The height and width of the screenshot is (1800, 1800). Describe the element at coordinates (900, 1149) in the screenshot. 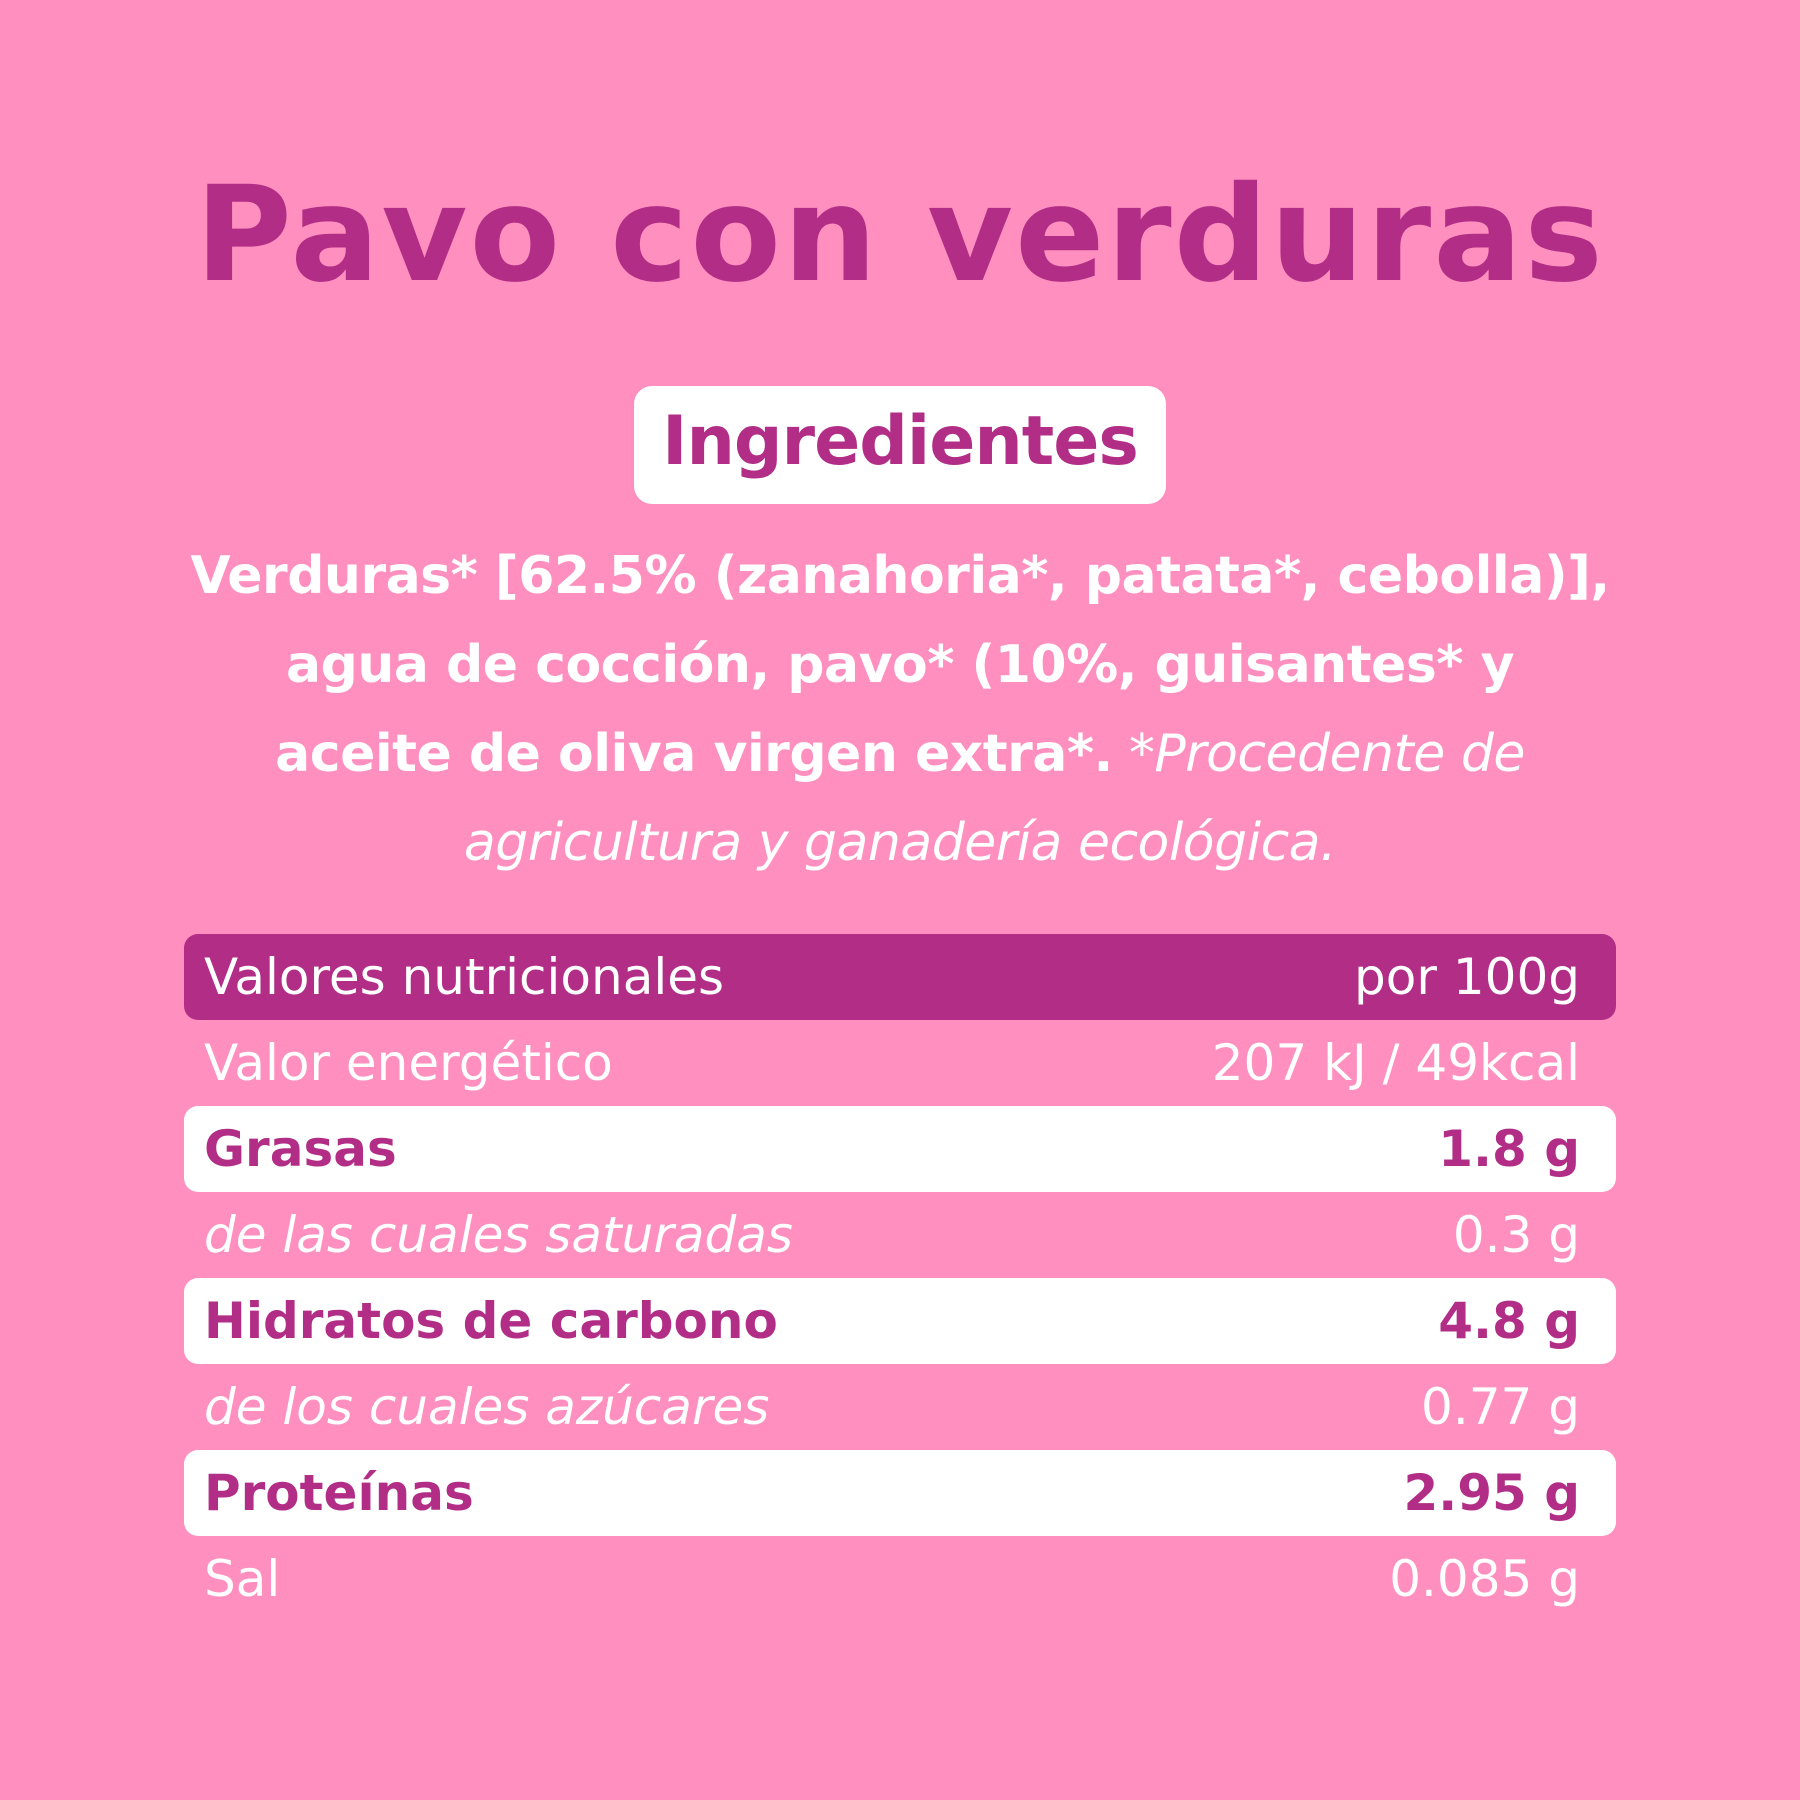

I see `nutrition-row-fat: Grasas 1.8 g` at that location.